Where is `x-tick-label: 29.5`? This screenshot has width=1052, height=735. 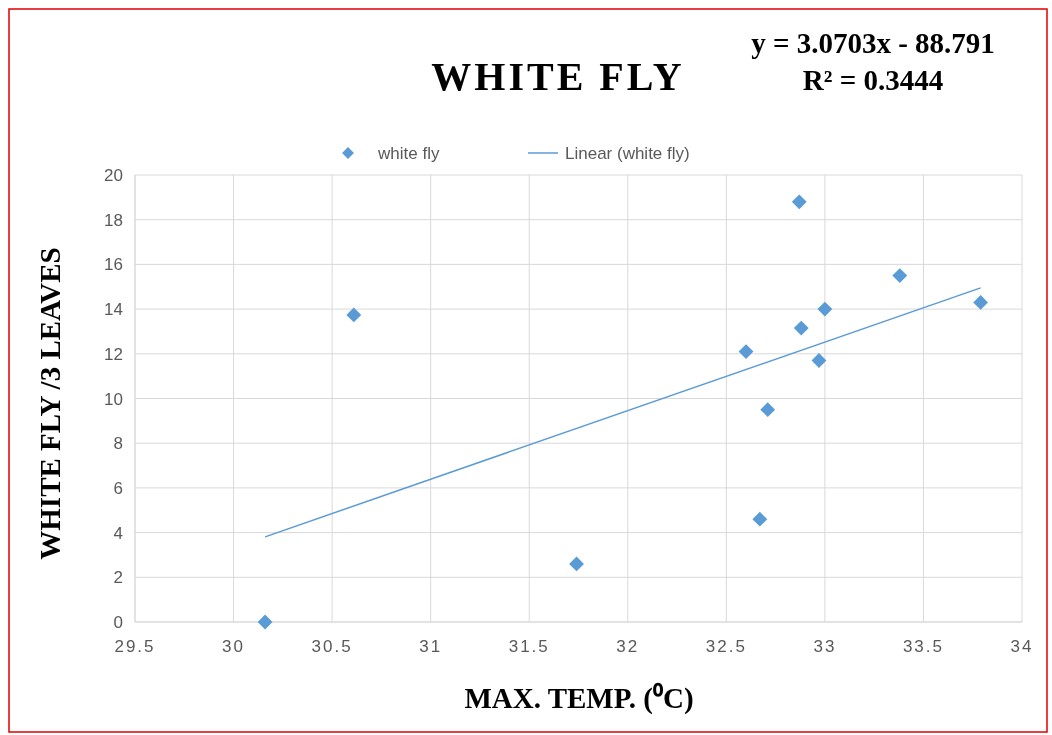
x-tick-label: 29.5 is located at coordinates (135, 646).